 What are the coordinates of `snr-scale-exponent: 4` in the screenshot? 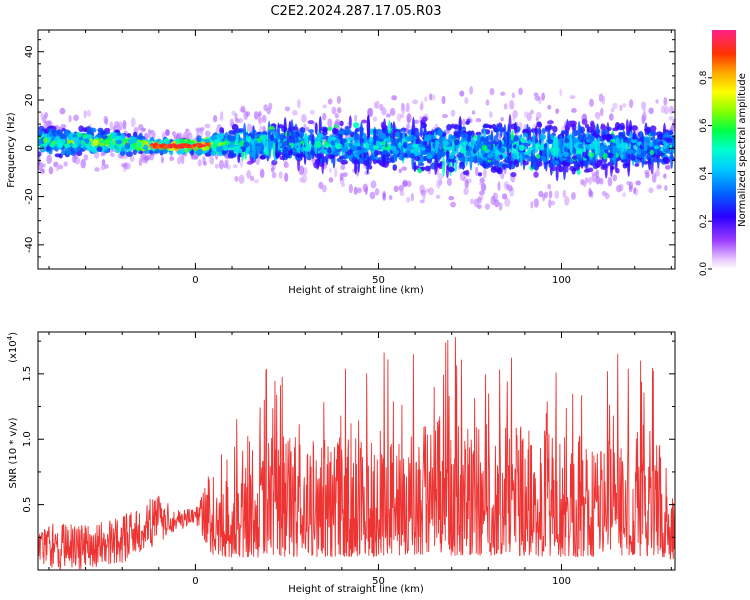 It's located at (10, 337).